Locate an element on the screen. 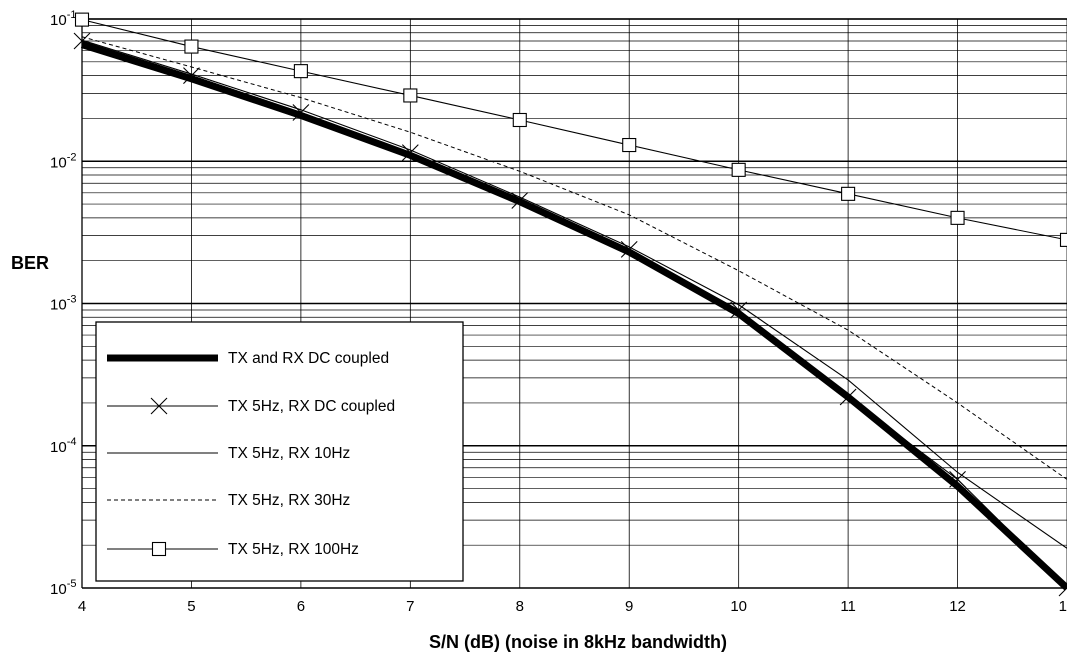  x-tick-label: 7 is located at coordinates (410, 606).